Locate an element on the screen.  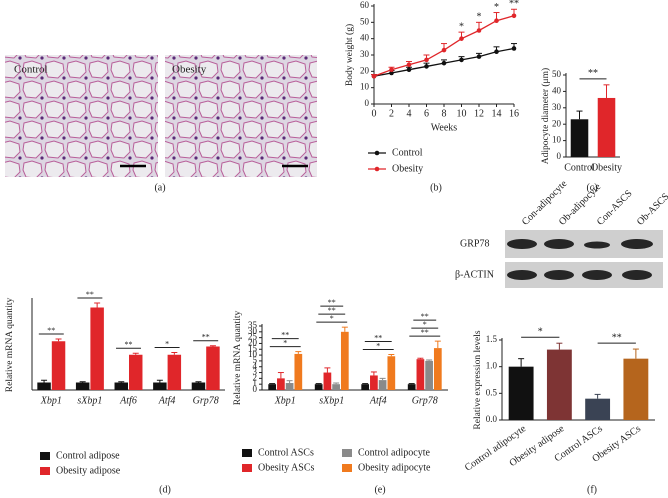
x-tick-label: Control adipocyte is located at coordinates (496, 448).